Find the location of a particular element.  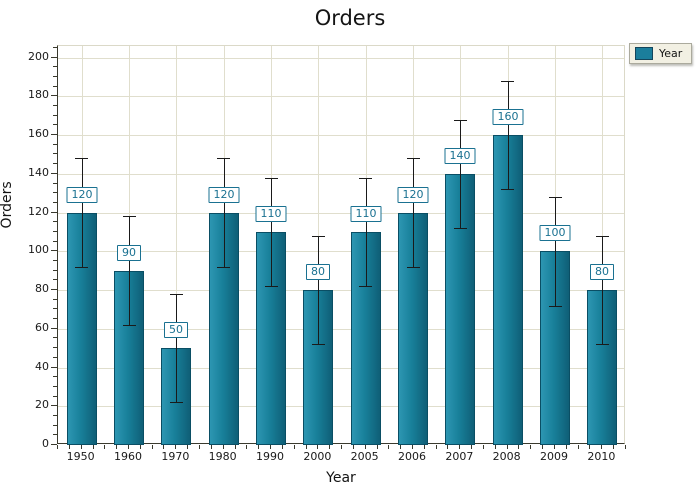

legend-swatch-icon is located at coordinates (644, 53).